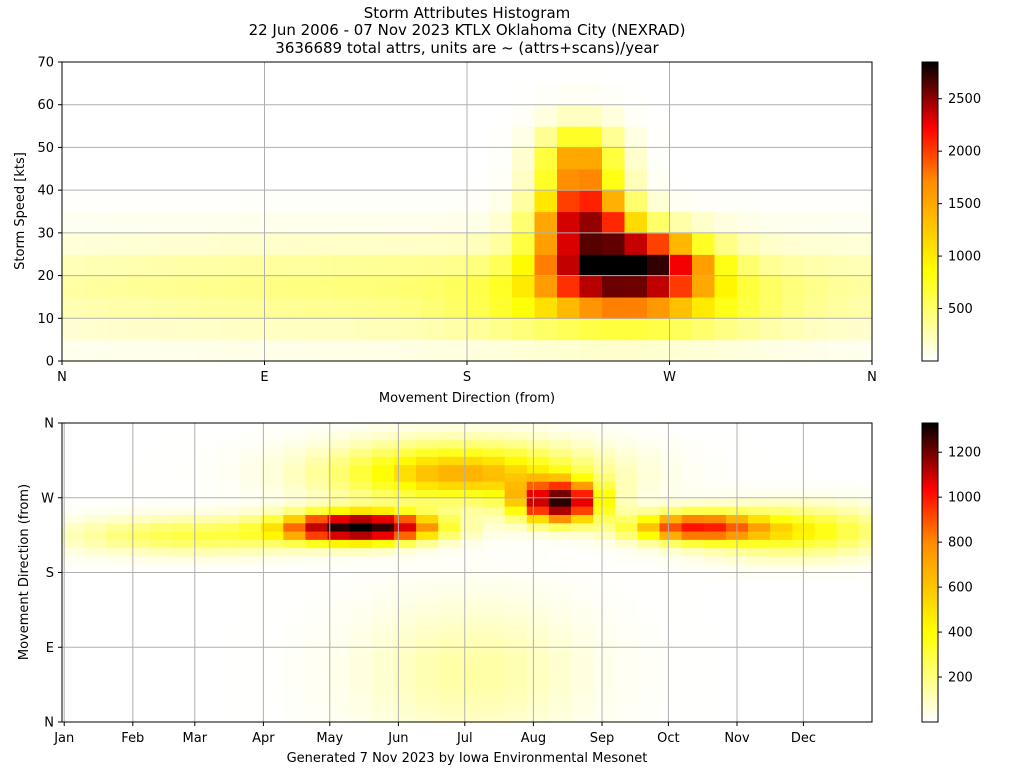 The image size is (1024, 768). Describe the element at coordinates (20, 211) in the screenshot. I see `speed-direction-y-label: Storm Speed [kts]` at that location.